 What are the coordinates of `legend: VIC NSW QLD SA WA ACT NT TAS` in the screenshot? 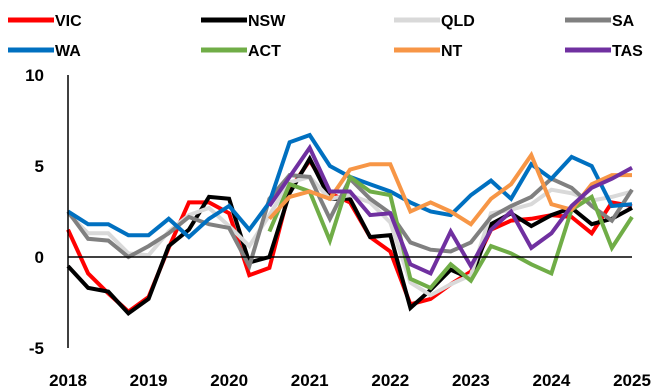 It's located at (325, 36).